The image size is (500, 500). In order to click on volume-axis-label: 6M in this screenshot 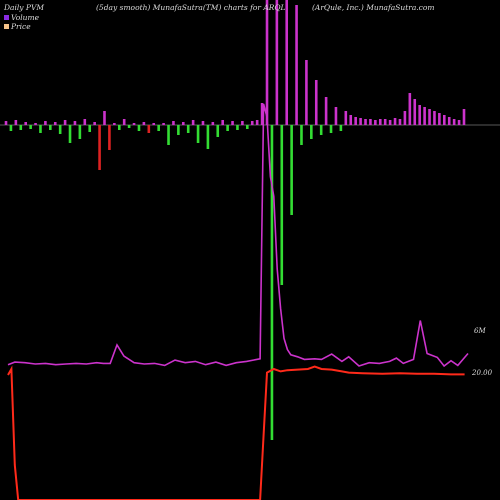, I will do `click(480, 331)`.